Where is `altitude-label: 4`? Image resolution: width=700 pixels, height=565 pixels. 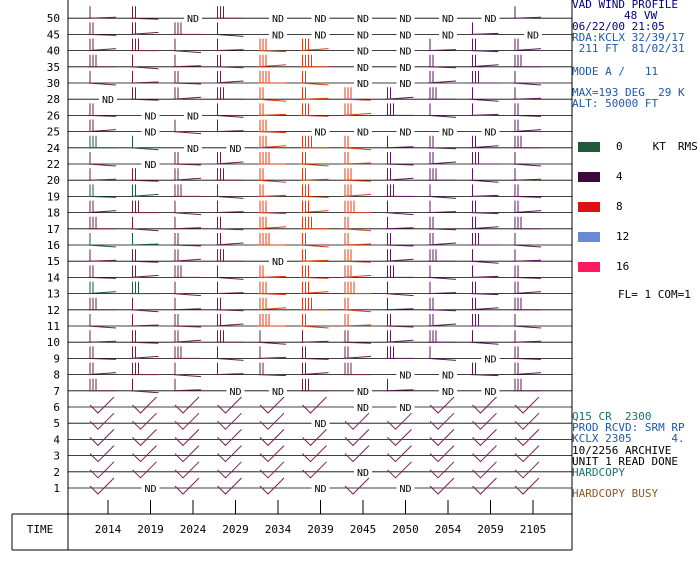
altitude-label: 4 is located at coordinates (56, 439).